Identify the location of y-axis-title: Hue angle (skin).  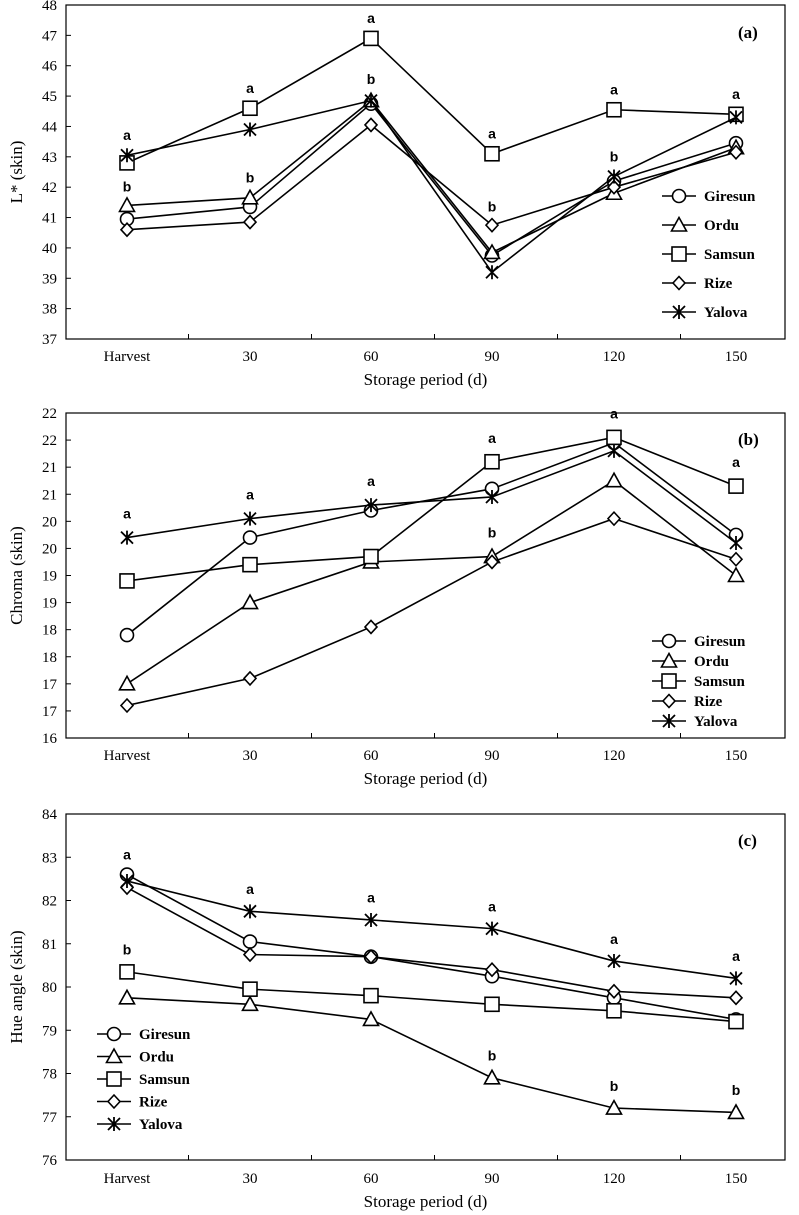
(16, 986).